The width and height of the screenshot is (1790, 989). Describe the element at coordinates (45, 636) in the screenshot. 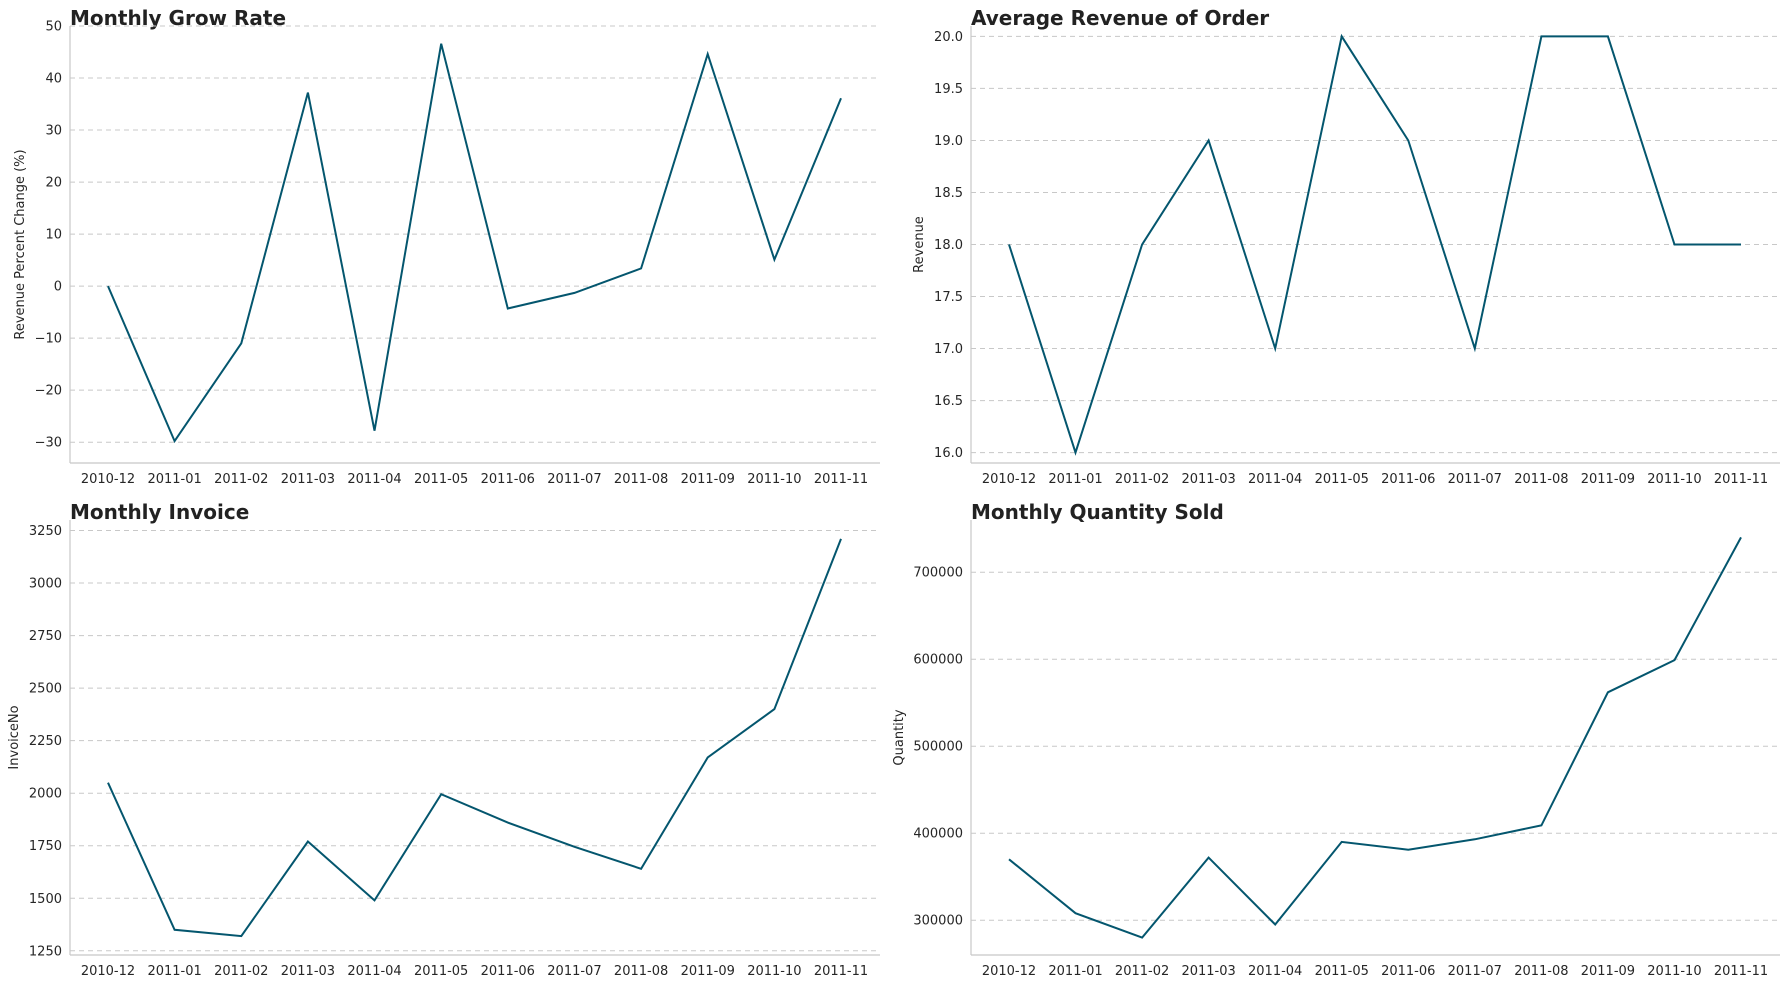

I see `y-tick-label: 2750` at that location.